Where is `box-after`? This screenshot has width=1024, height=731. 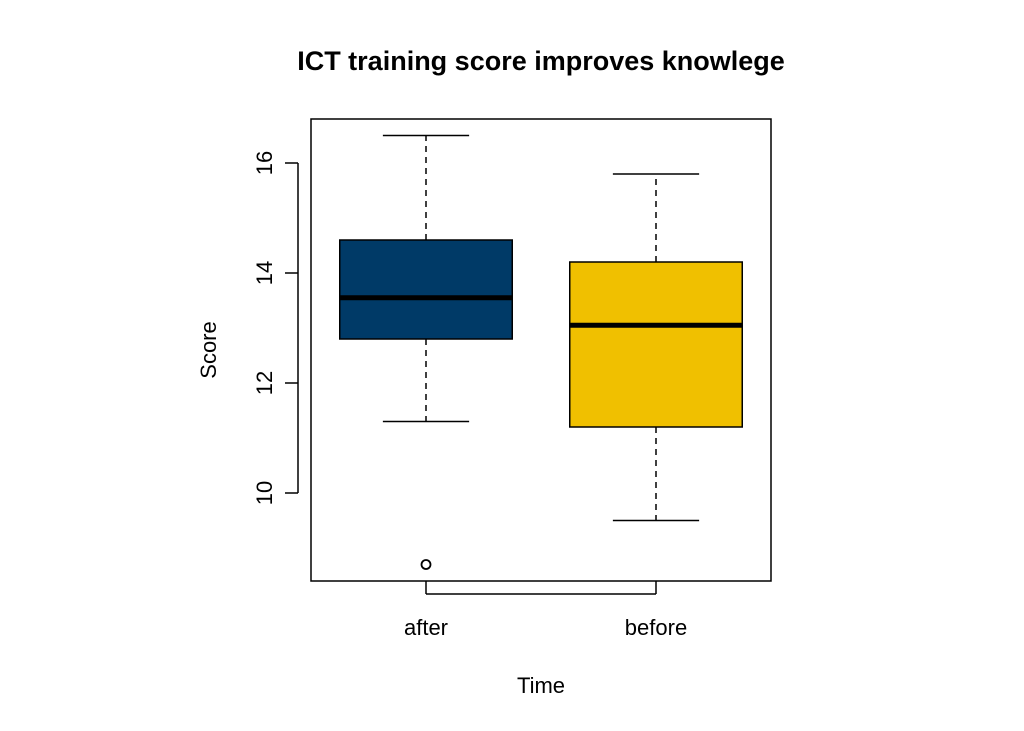
box-after is located at coordinates (426, 289).